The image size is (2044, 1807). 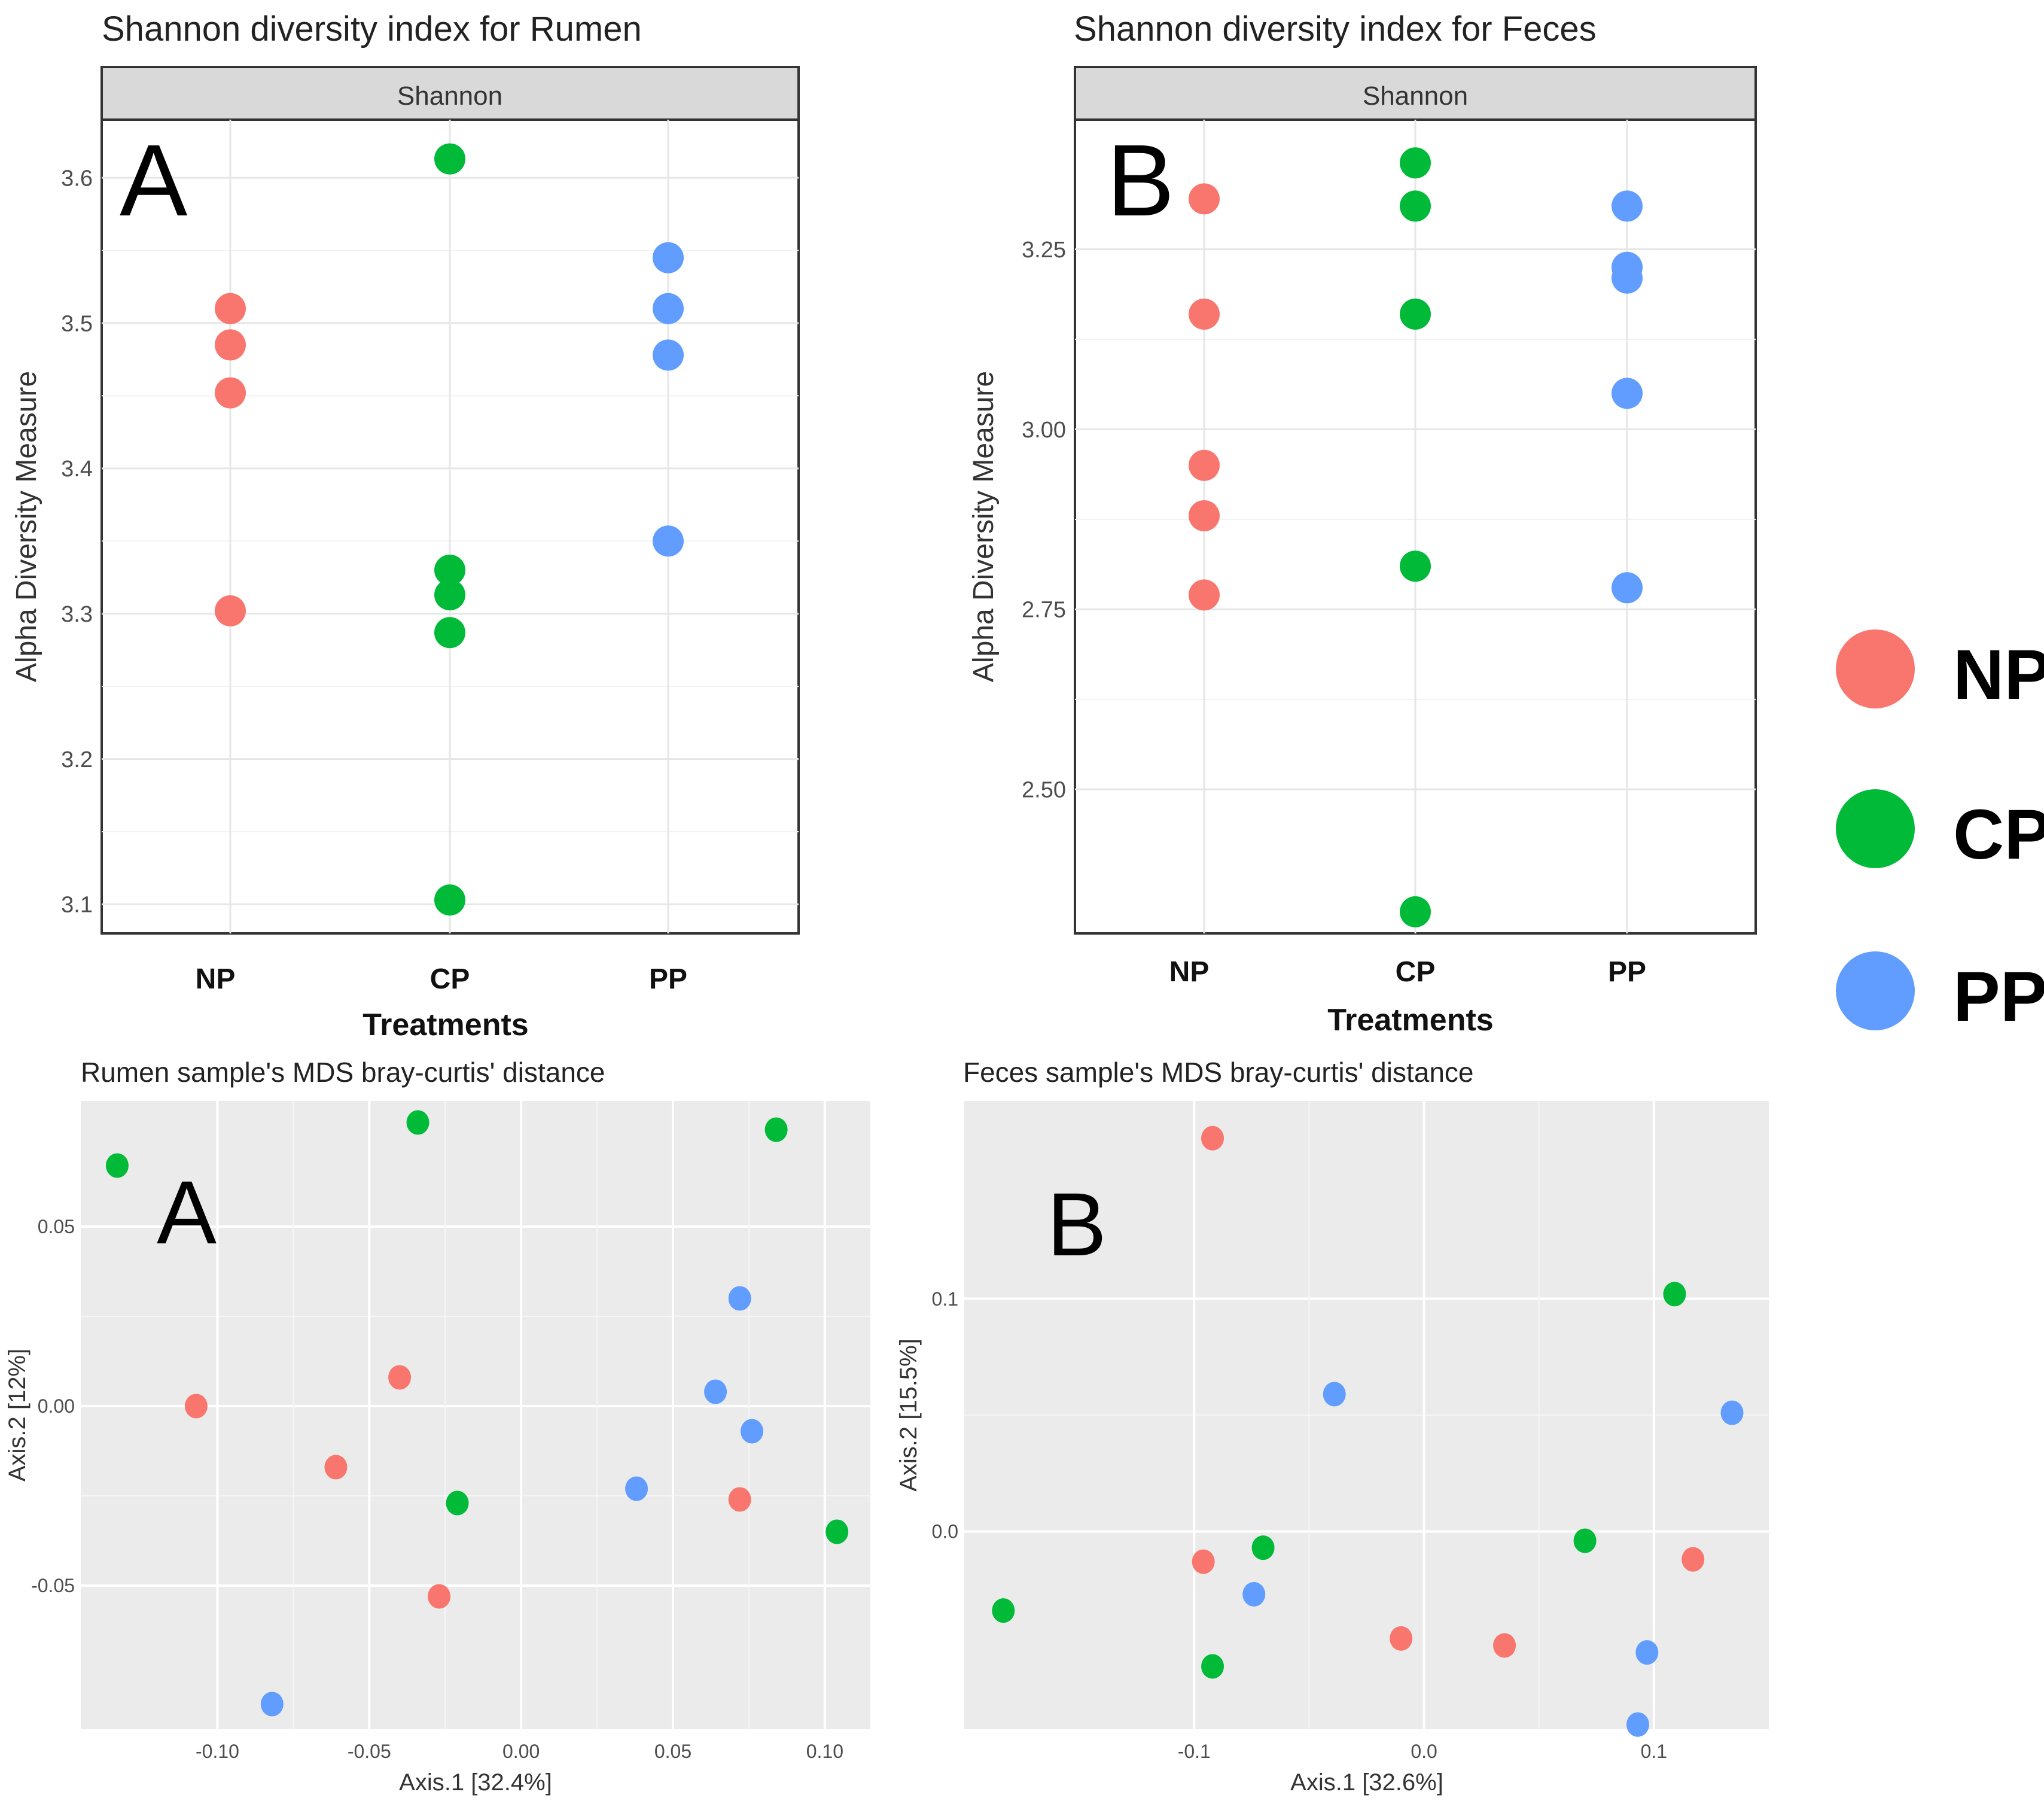 I want to click on y-axis-label: Axis.2 [15.5%], so click(x=908, y=1415).